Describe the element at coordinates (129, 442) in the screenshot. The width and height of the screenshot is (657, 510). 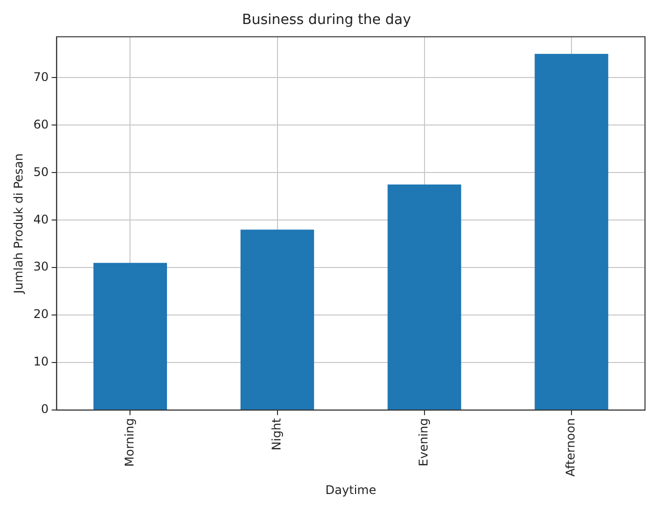
I see `x-tick-label: Morning` at that location.